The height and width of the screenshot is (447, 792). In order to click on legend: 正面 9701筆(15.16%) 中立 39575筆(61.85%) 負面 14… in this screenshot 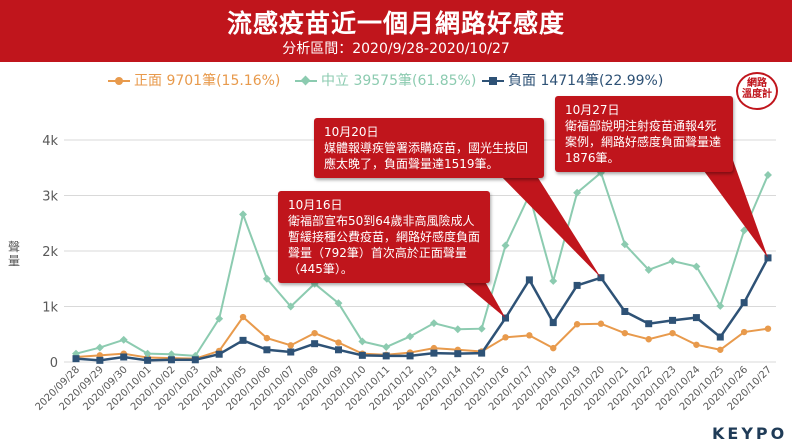, I will do `click(396, 80)`.